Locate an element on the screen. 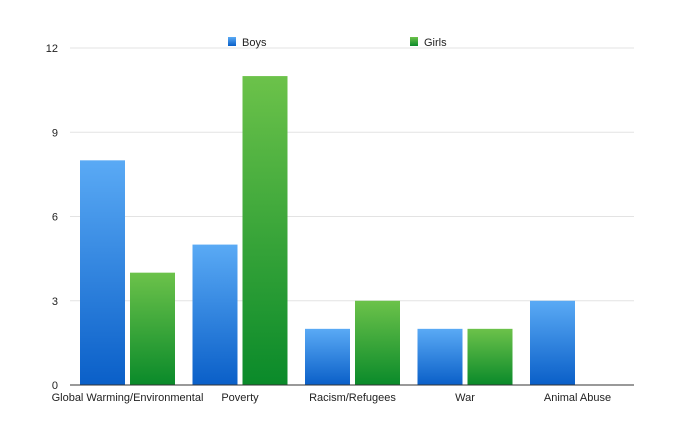 This screenshot has height=424, width=690. legend-swatch-girls is located at coordinates (414, 41).